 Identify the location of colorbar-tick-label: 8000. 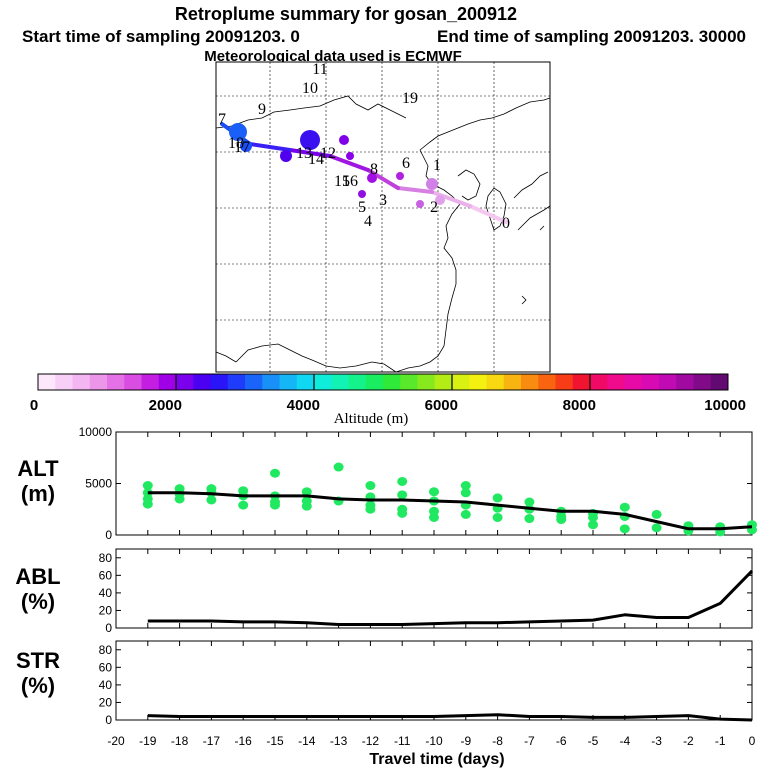
(579, 405).